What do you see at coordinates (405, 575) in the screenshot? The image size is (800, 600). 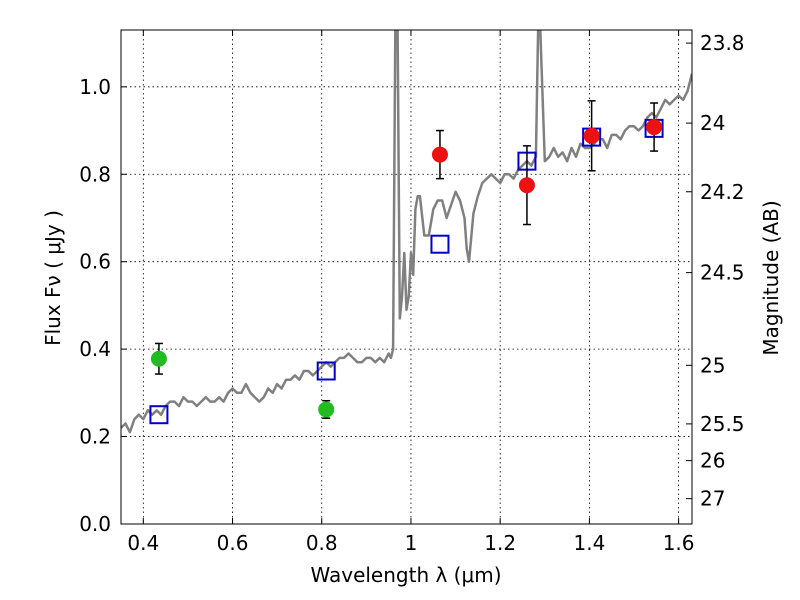 I see `x-axis-title: Wavelength λ (μm)` at bounding box center [405, 575].